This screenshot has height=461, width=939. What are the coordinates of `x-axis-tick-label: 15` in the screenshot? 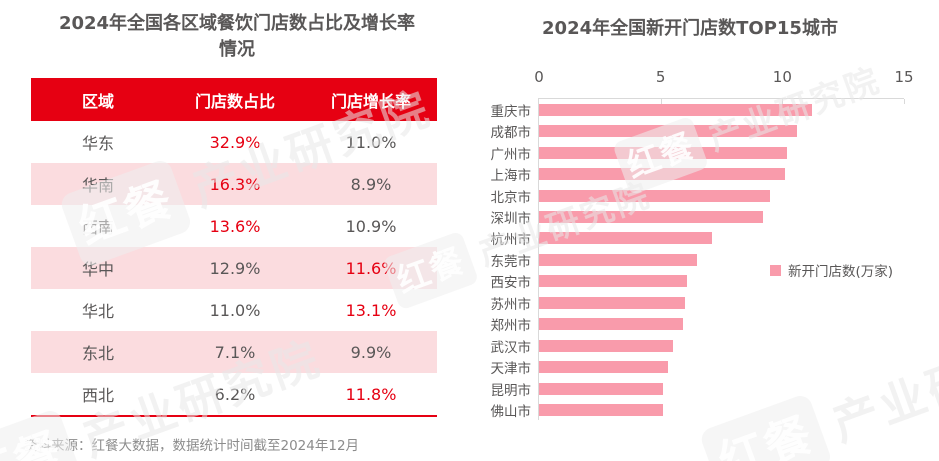 It's located at (904, 77).